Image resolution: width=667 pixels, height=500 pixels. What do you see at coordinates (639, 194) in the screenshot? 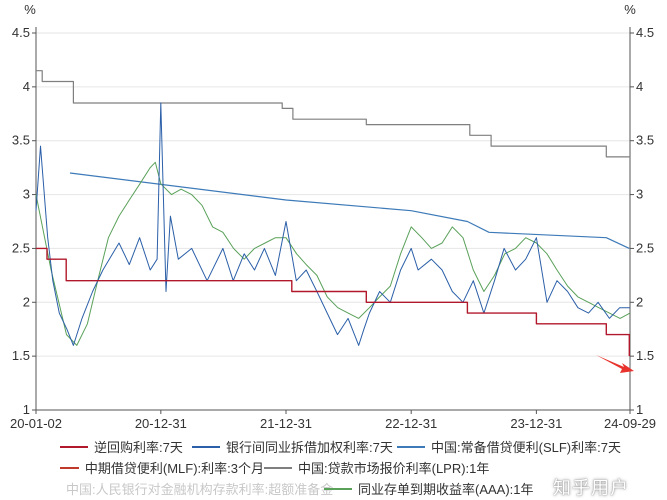
I see `y-right-tick-4: 3` at bounding box center [639, 194].